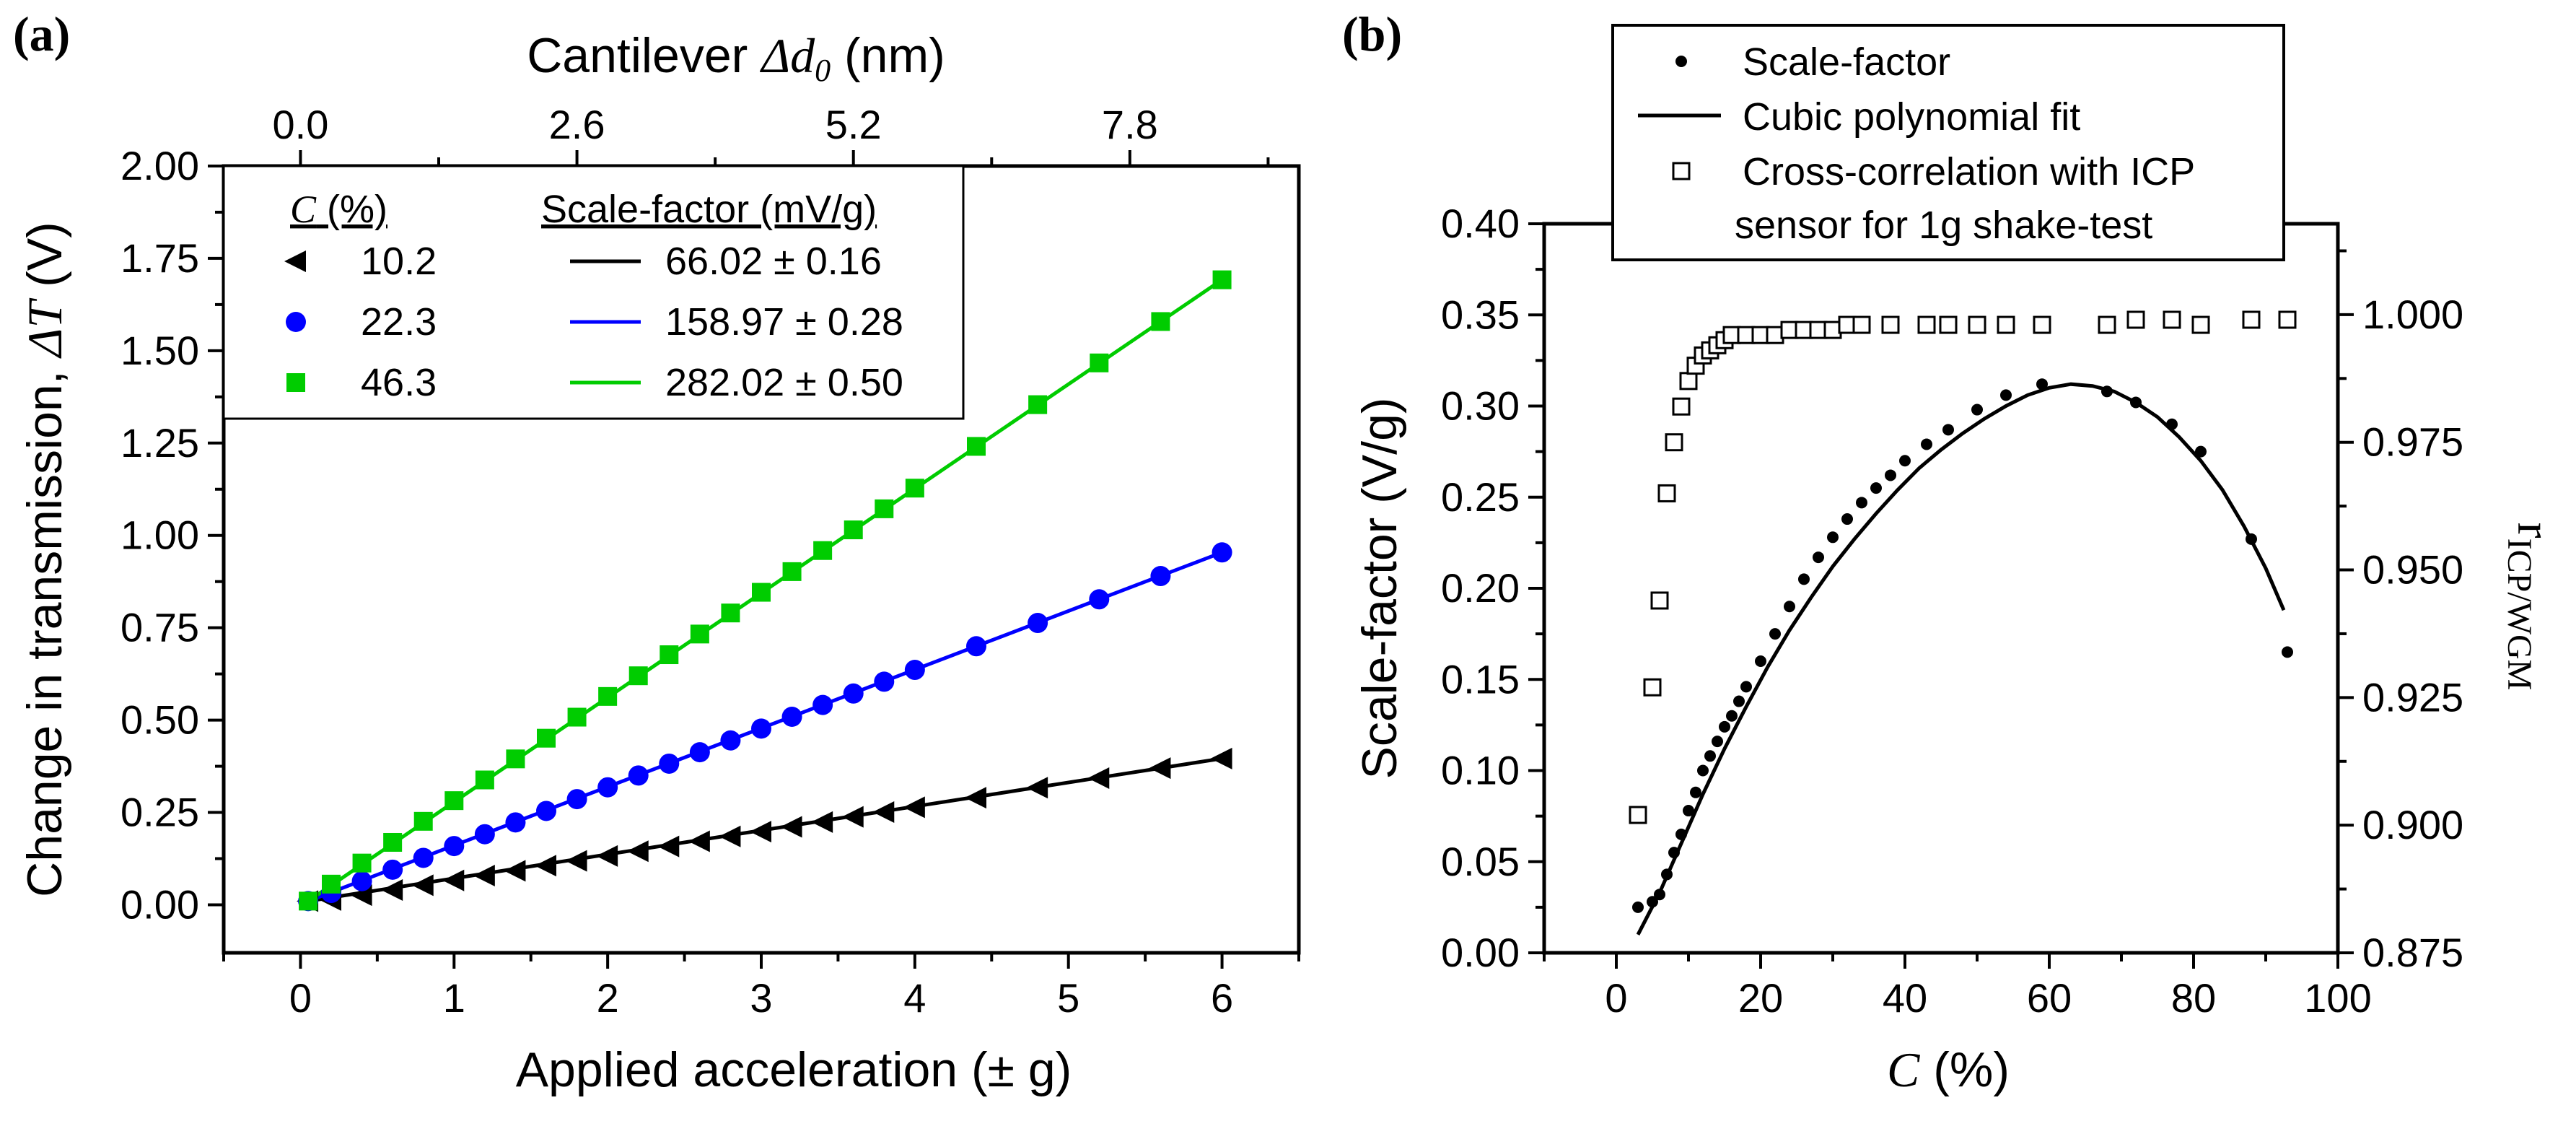 Image resolution: width=2576 pixels, height=1121 pixels. Describe the element at coordinates (2412, 442) in the screenshot. I see `panel-b-y2-tick-label: 0.975` at that location.